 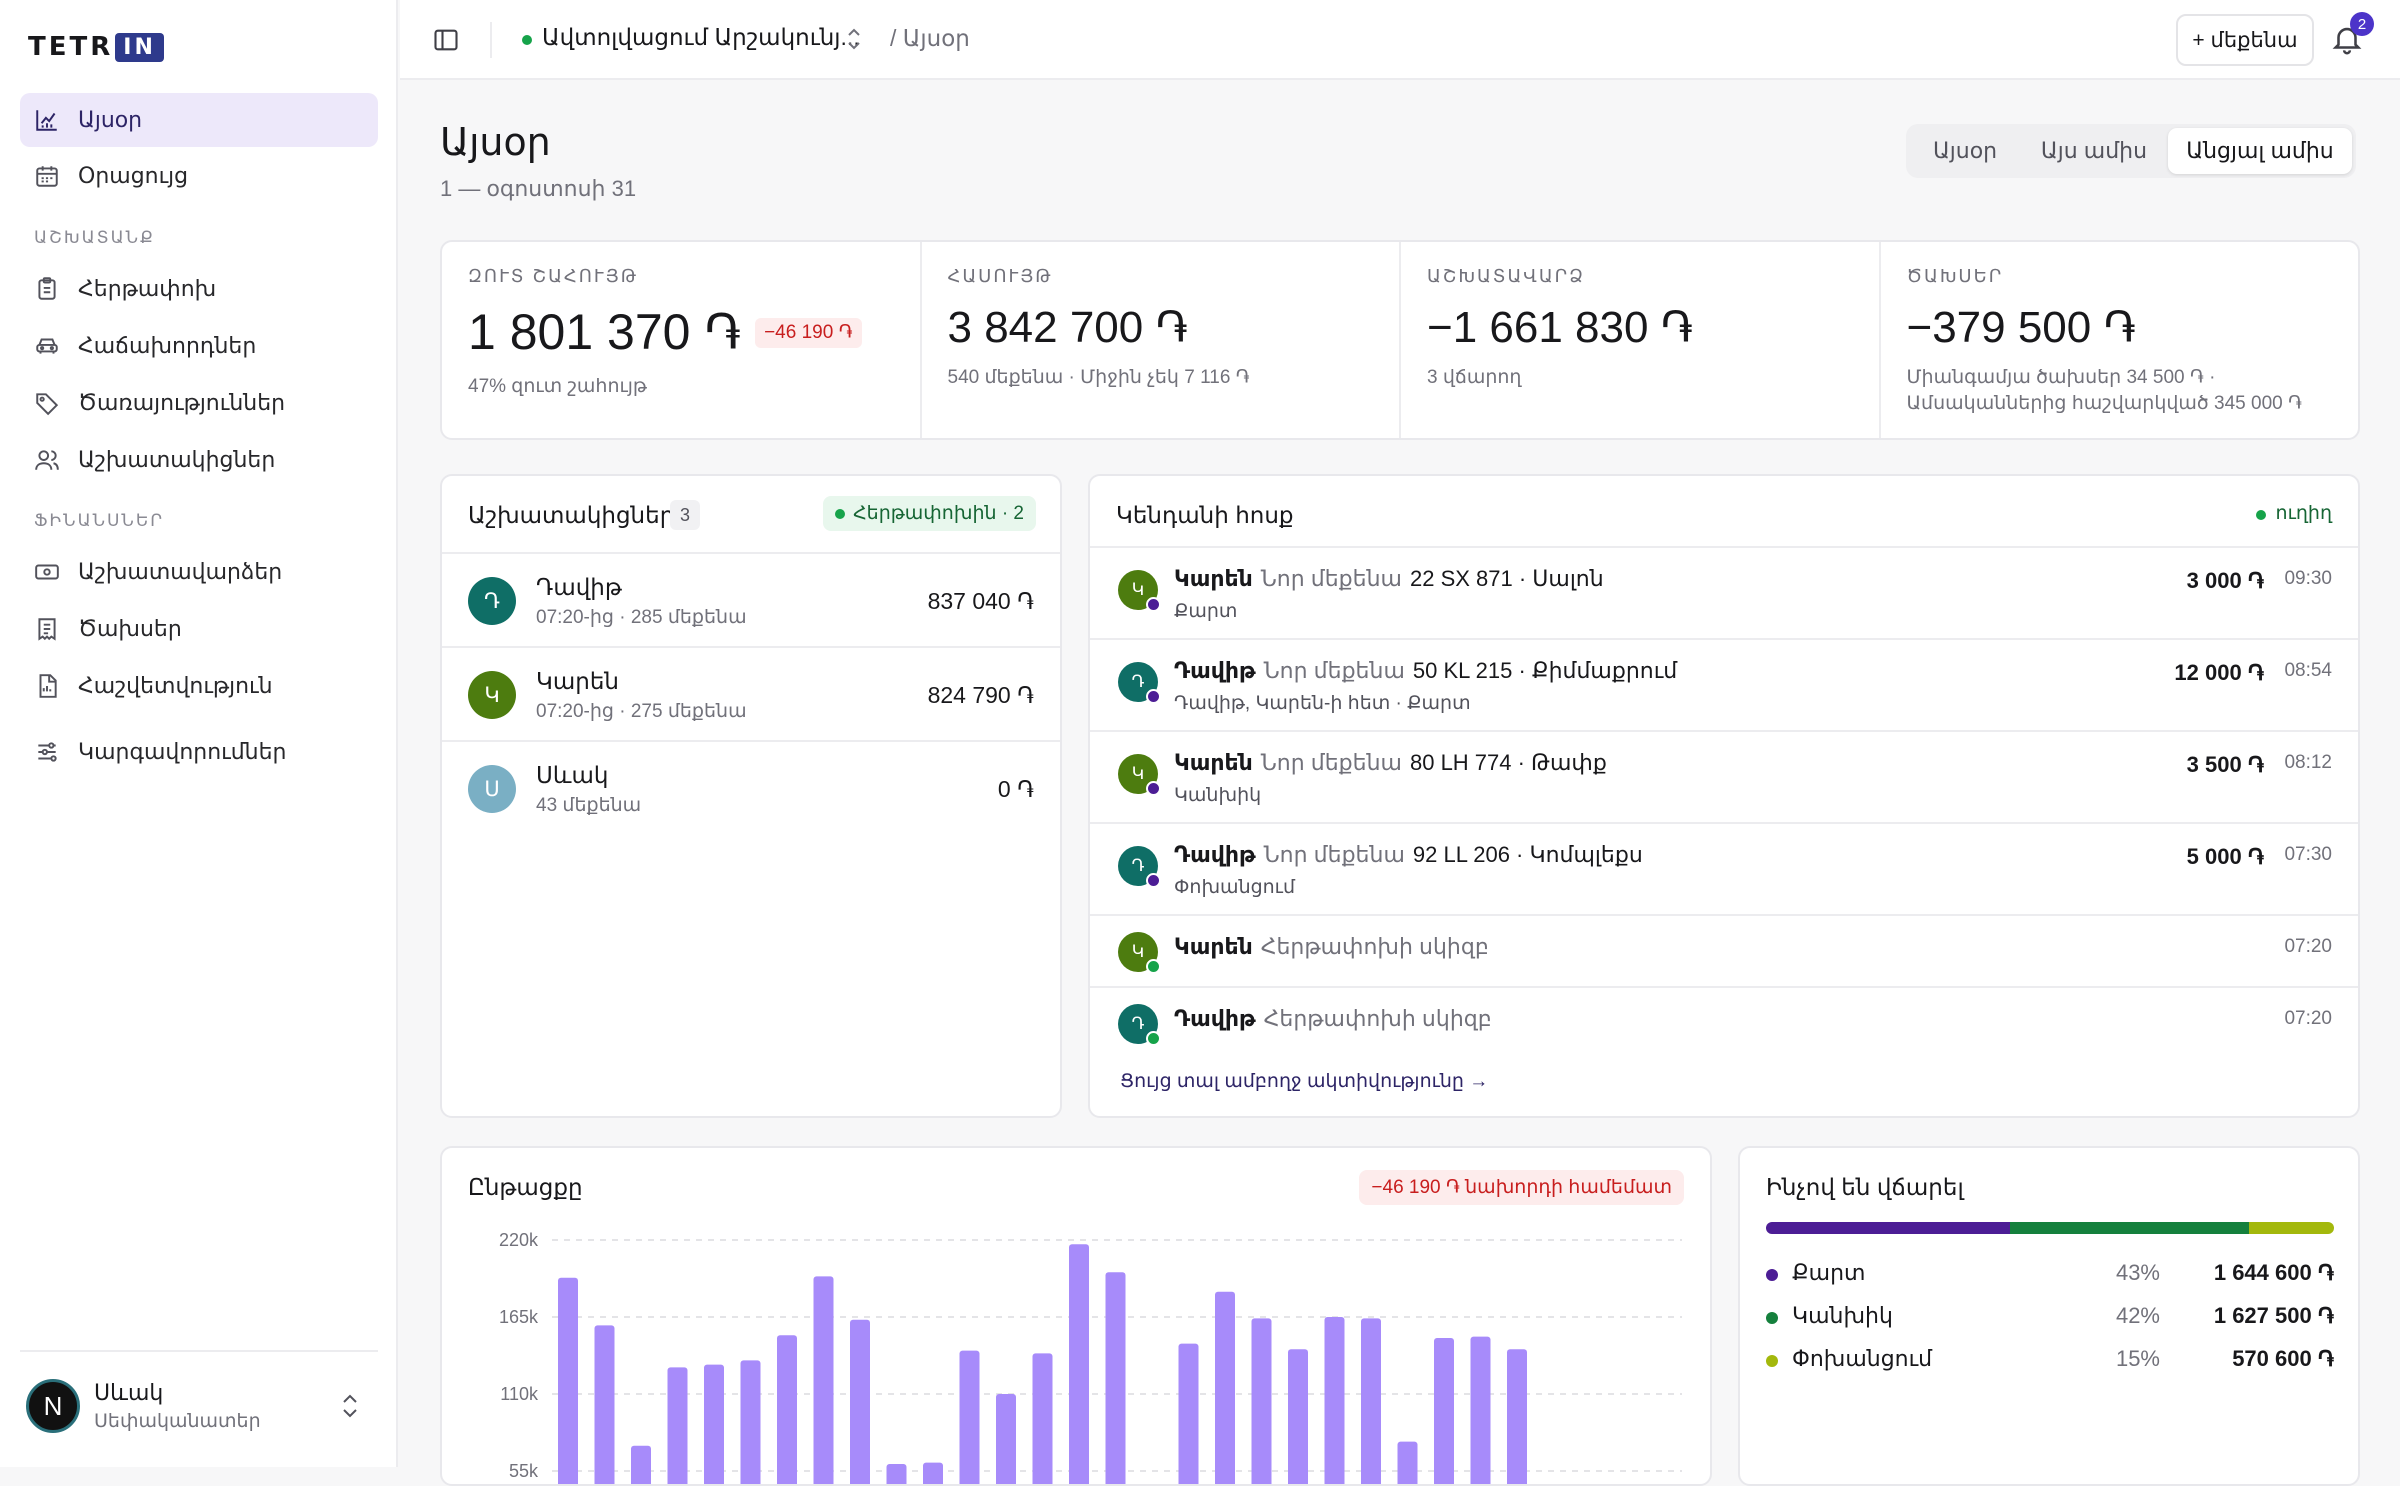 I want to click on logo: TETR IN, so click(x=96, y=47).